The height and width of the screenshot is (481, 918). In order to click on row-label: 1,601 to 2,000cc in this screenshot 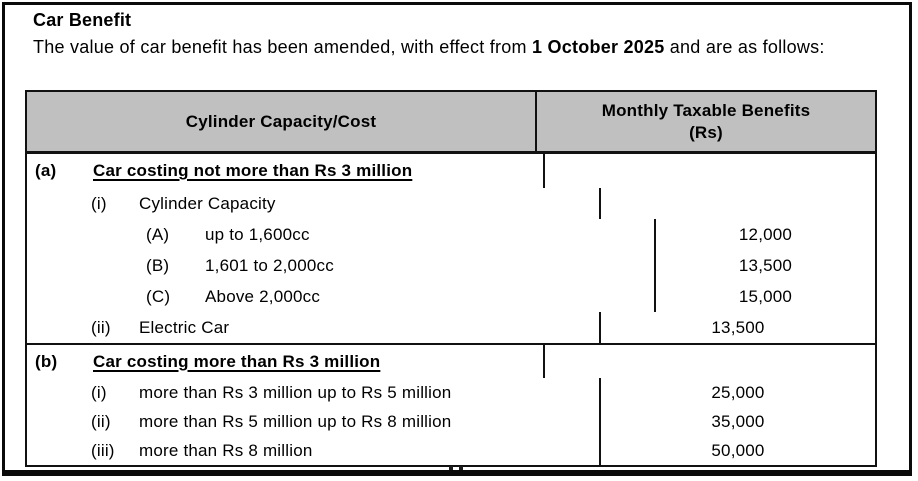, I will do `click(269, 265)`.